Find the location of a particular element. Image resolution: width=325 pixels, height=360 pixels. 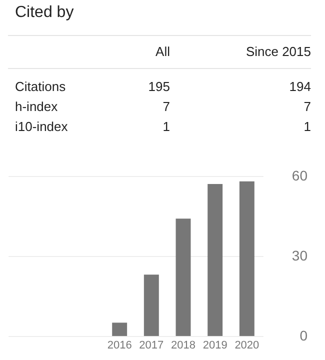

text: i10-index is located at coordinates (41, 126).